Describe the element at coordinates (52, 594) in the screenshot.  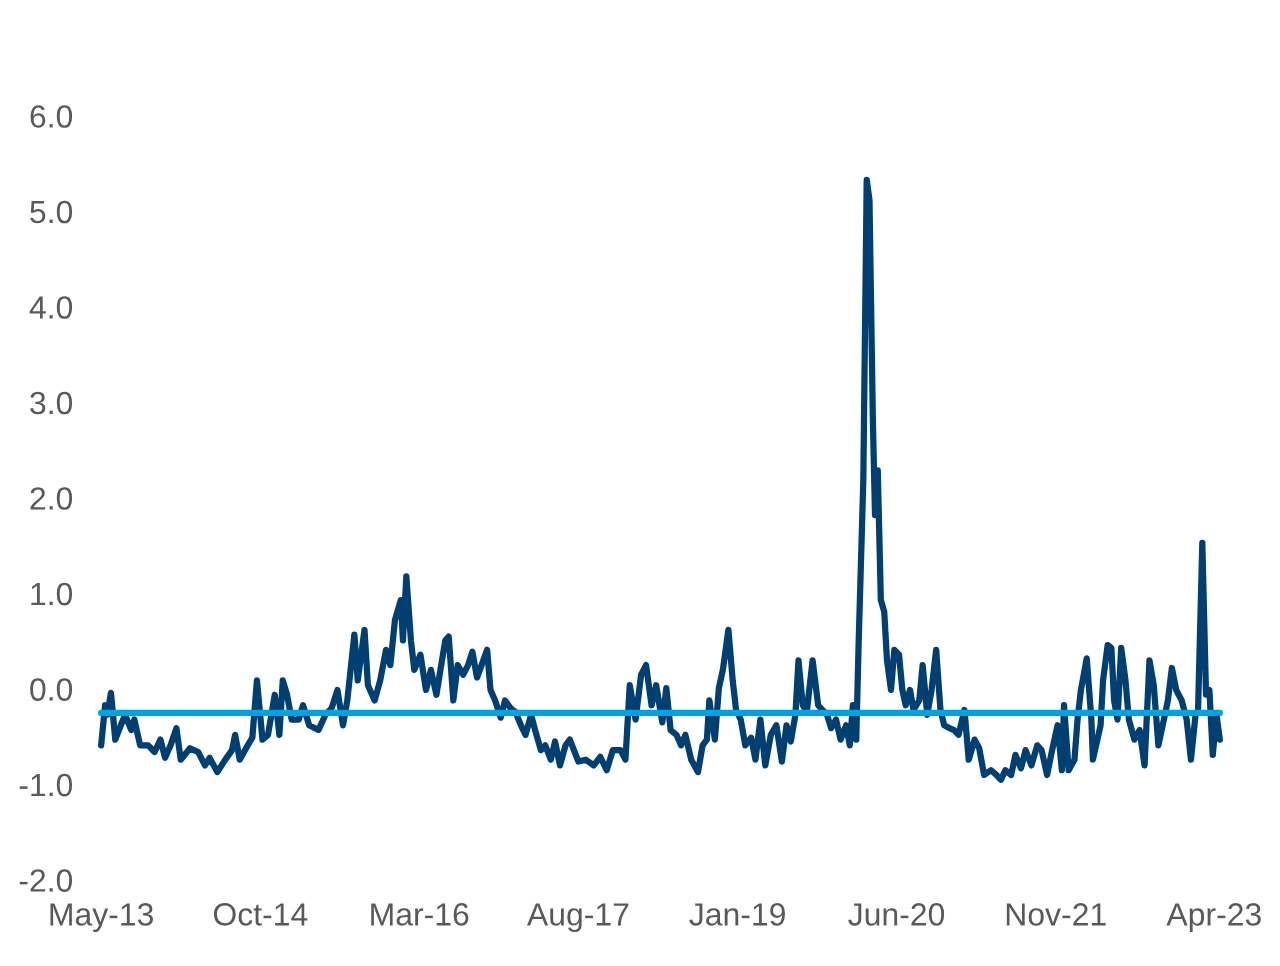
I see `y-tick-label: 1.0` at that location.